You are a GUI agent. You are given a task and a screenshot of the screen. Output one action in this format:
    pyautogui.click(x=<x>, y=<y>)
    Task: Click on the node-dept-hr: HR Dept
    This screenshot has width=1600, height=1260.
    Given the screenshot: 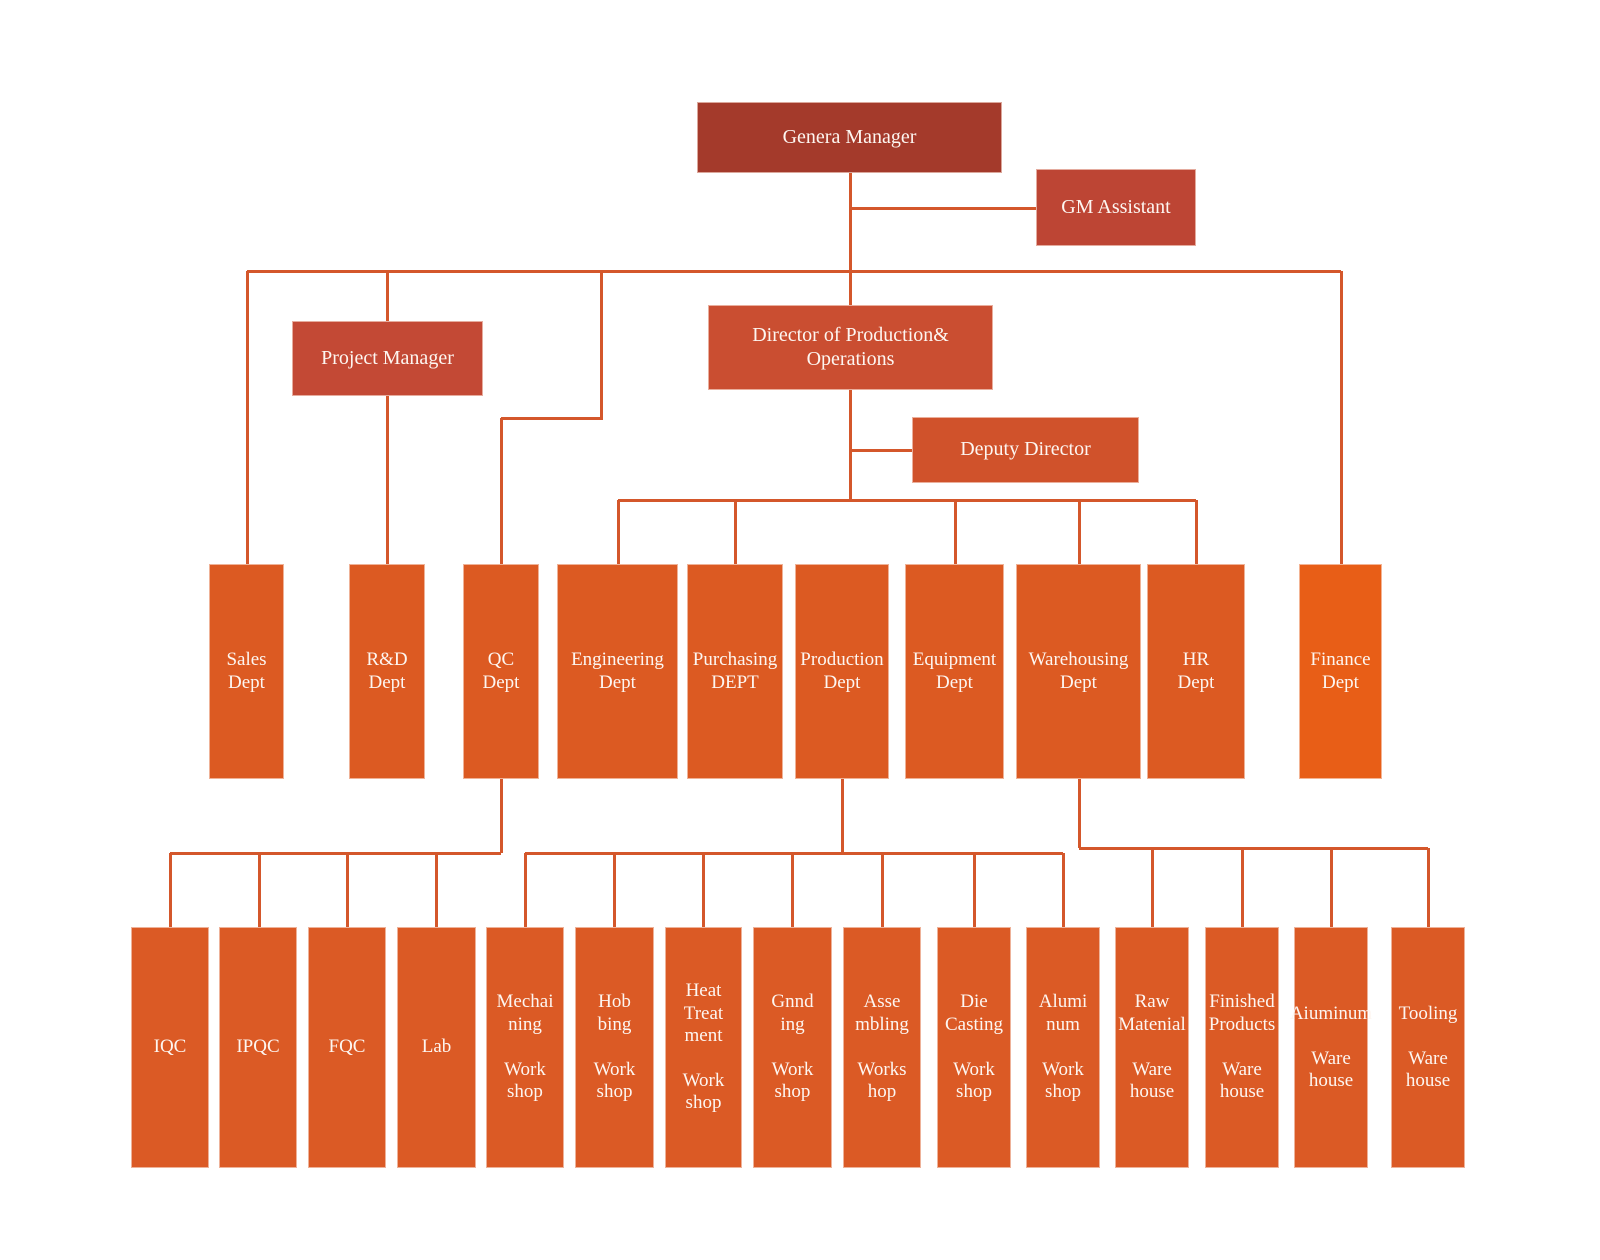 What is the action you would take?
    pyautogui.click(x=1196, y=671)
    